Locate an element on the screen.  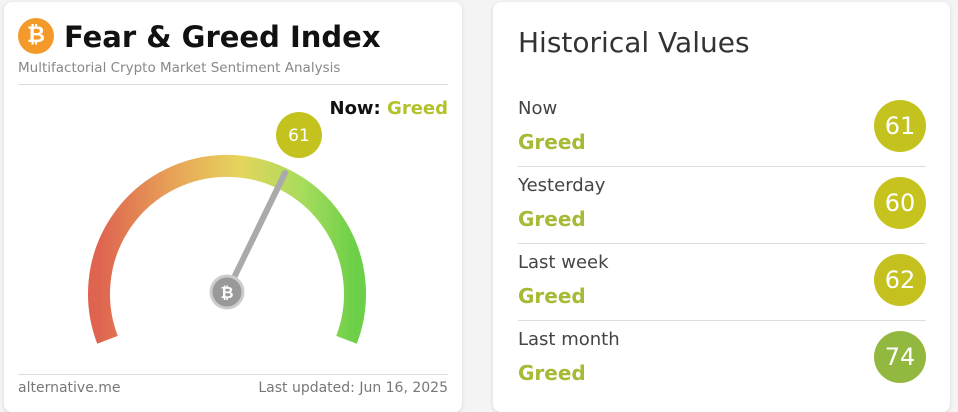
hub-icon: ₿ is located at coordinates (226, 292).